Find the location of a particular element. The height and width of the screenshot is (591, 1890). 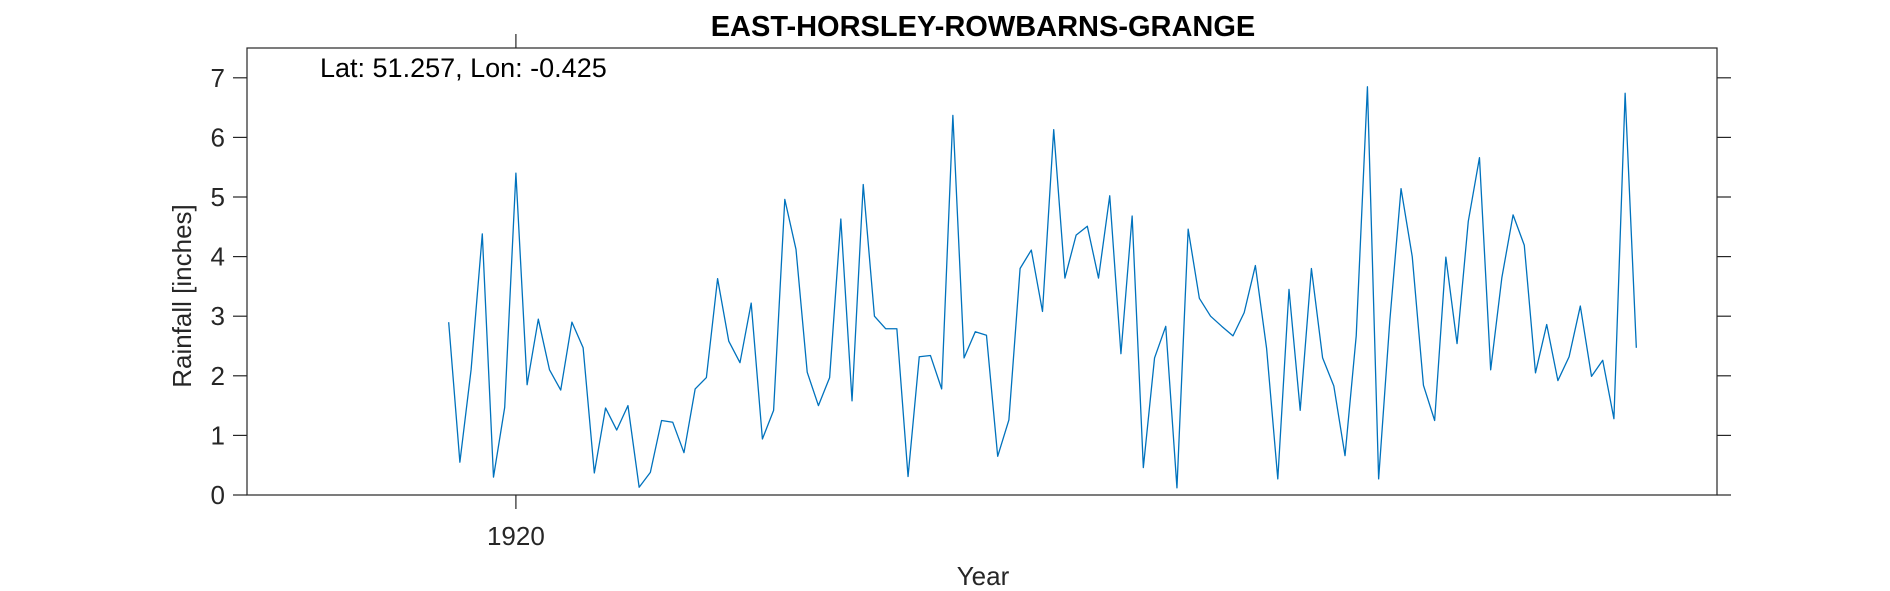

y-tick-label: 3 is located at coordinates (218, 316).